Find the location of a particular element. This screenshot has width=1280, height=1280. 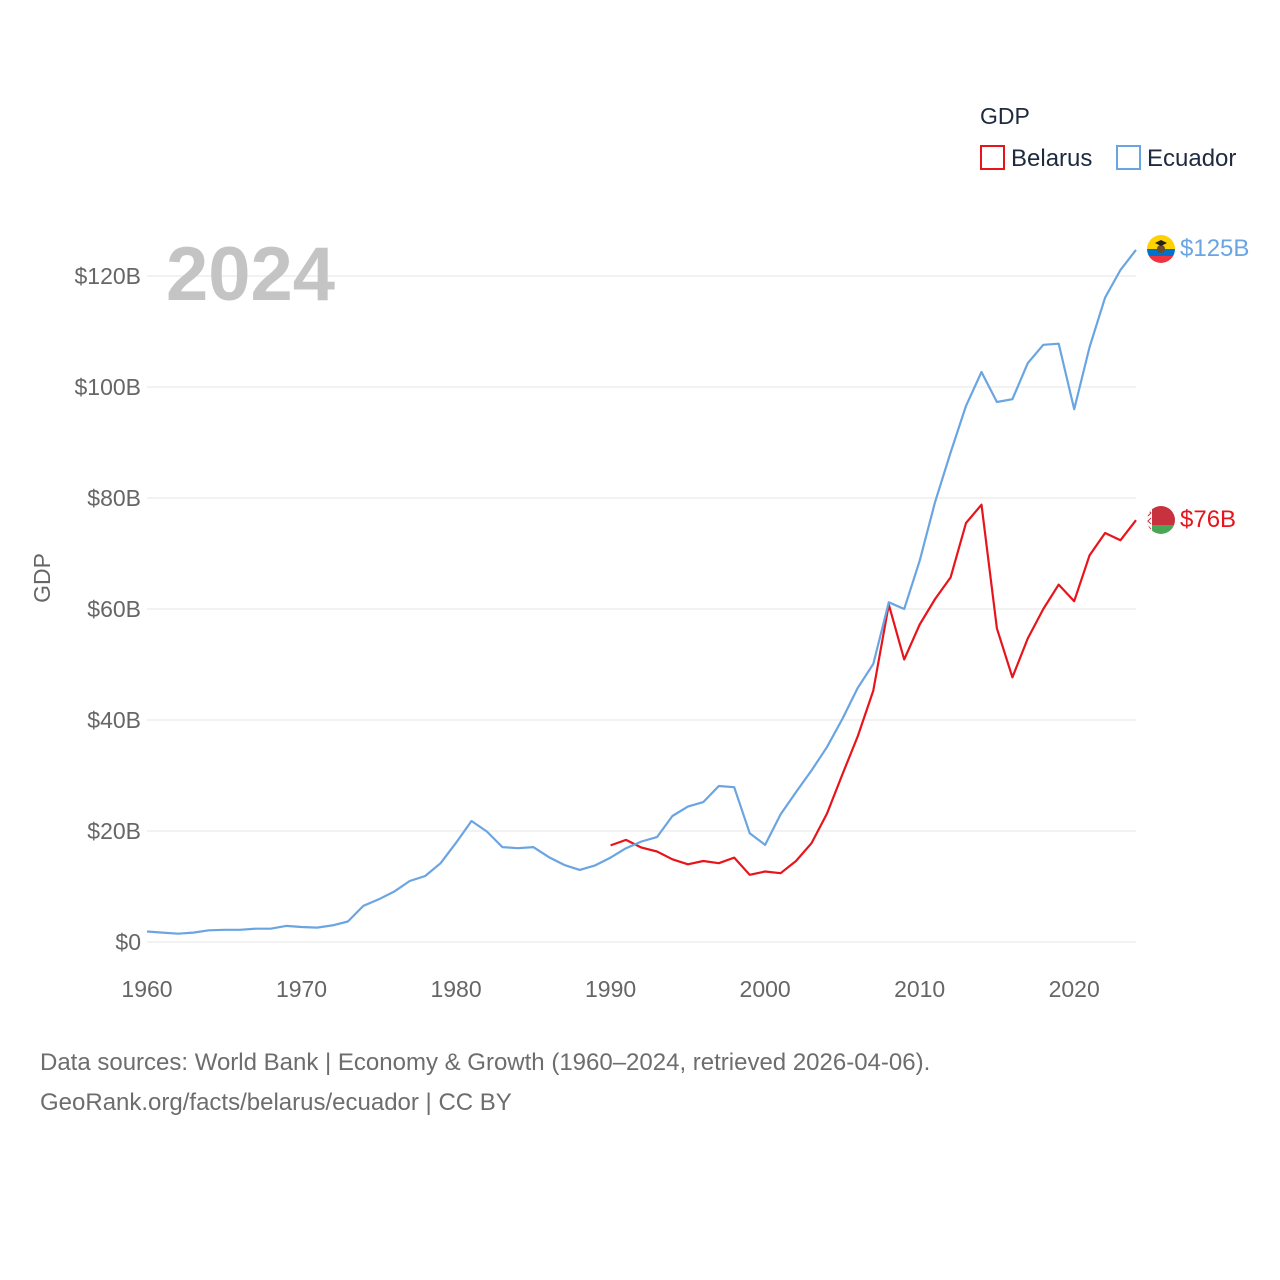

belarus-flag-icon is located at coordinates (1161, 520).